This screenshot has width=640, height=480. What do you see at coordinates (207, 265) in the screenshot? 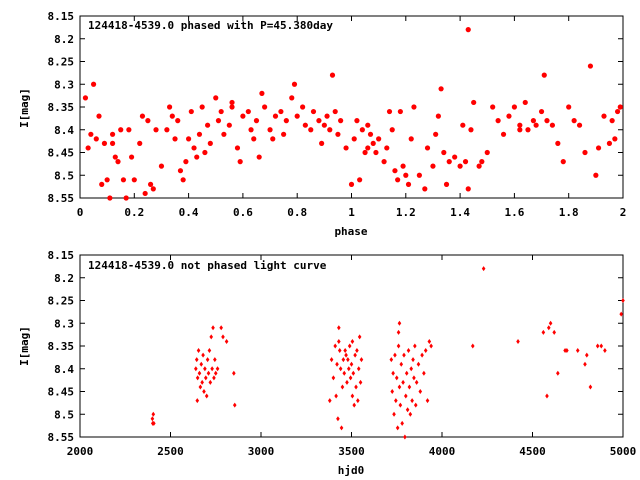
I see `chart-title-unphased: 124418-4539.0 not phased light curve` at bounding box center [207, 265].